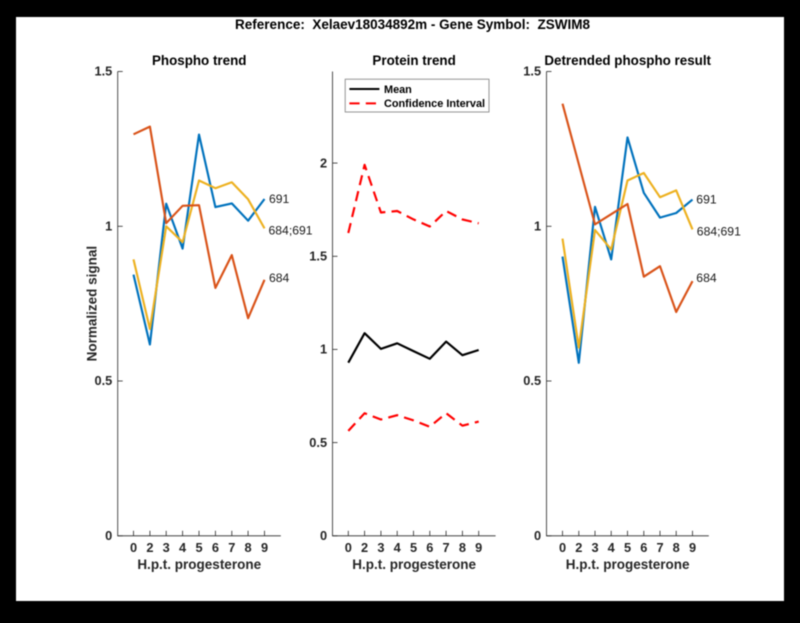  I want to click on svg-text: Normalized signal, so click(92, 304).